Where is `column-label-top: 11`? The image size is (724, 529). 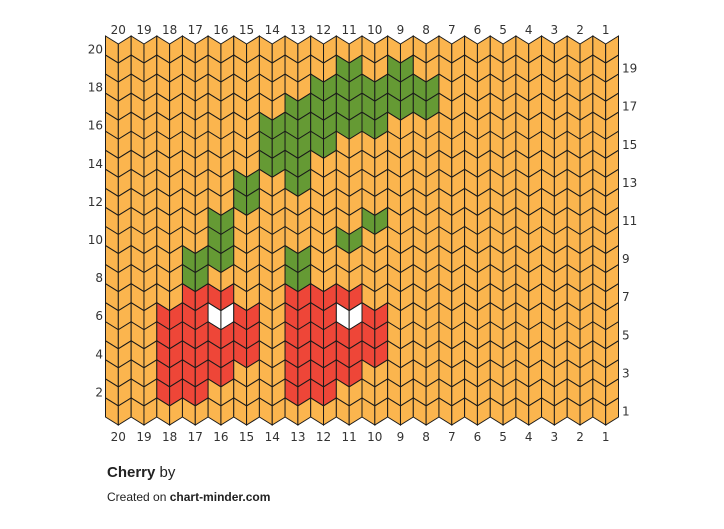
column-label-top: 11 is located at coordinates (349, 30).